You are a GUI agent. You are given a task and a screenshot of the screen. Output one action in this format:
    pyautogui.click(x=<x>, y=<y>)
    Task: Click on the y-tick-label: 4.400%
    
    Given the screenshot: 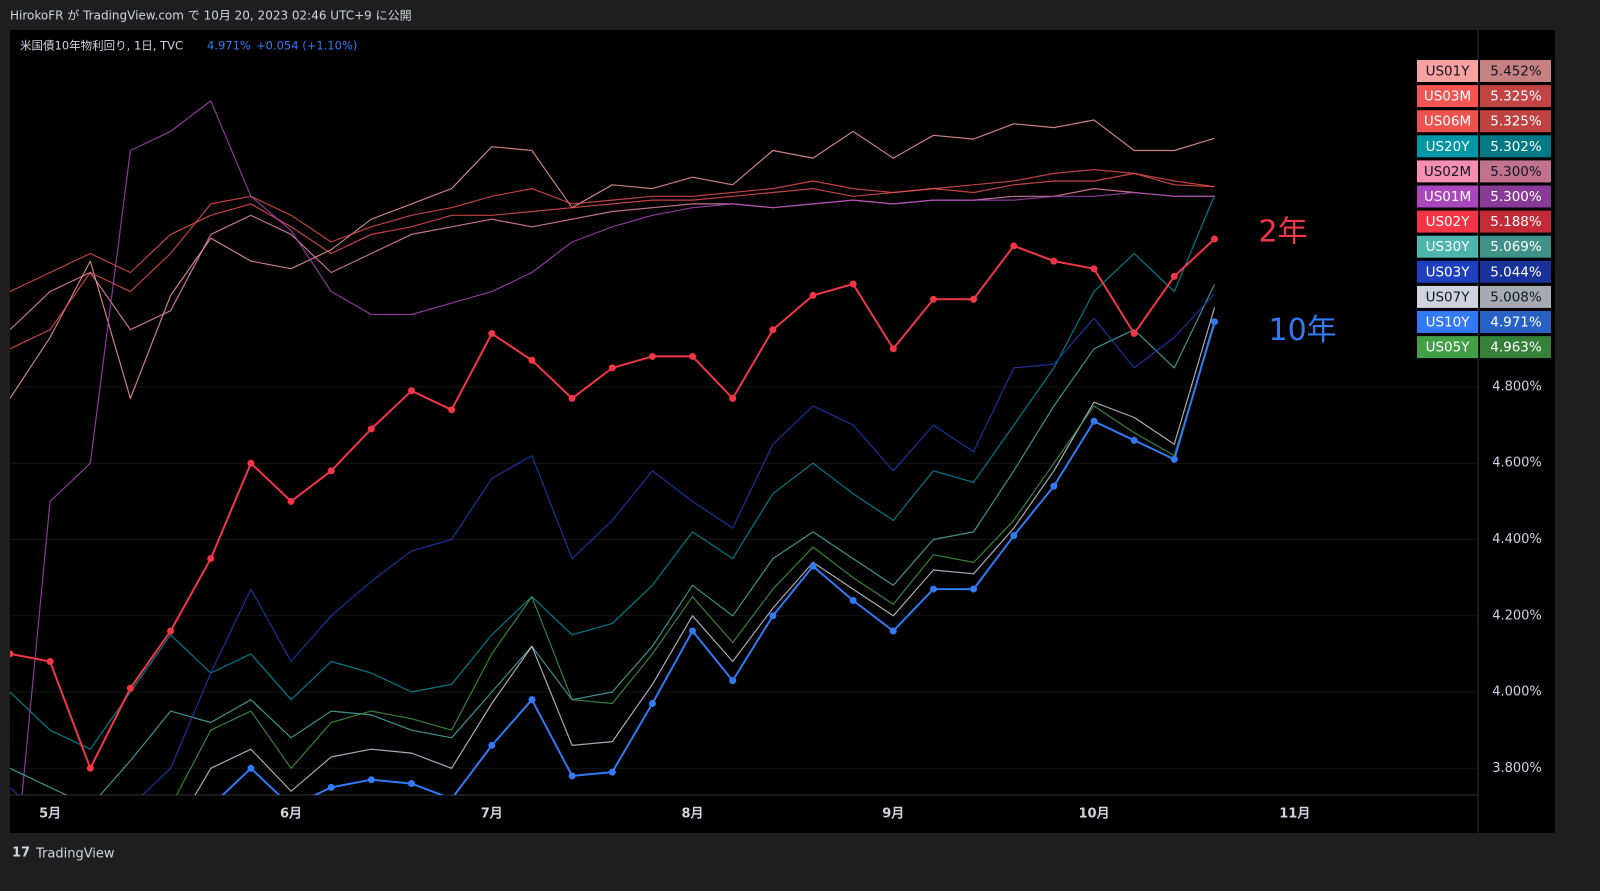 What is the action you would take?
    pyautogui.click(x=1517, y=539)
    